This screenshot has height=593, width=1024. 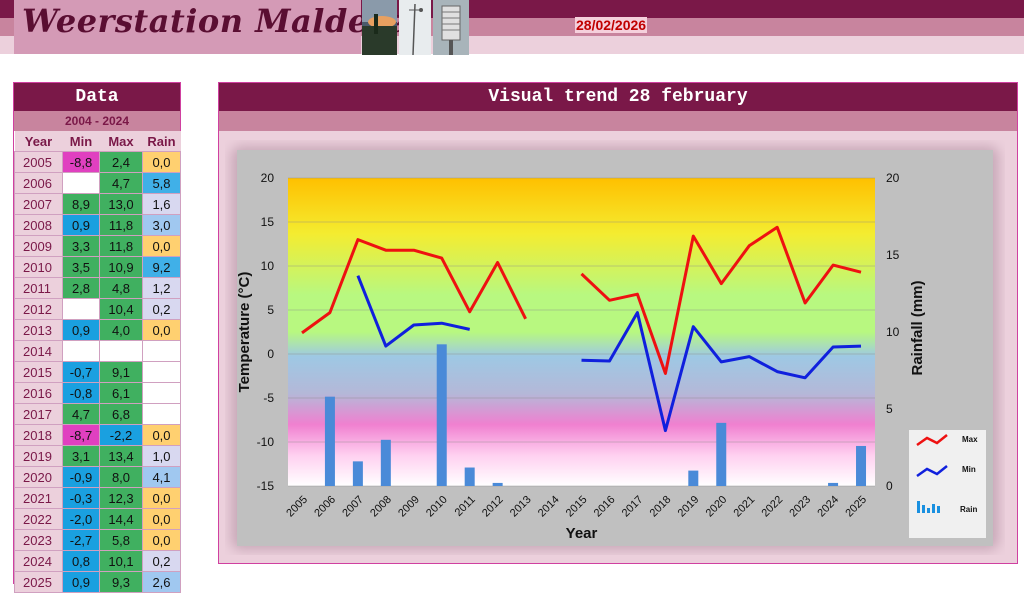 What do you see at coordinates (161, 204) in the screenshot?
I see `rain-cell: 1,6` at bounding box center [161, 204].